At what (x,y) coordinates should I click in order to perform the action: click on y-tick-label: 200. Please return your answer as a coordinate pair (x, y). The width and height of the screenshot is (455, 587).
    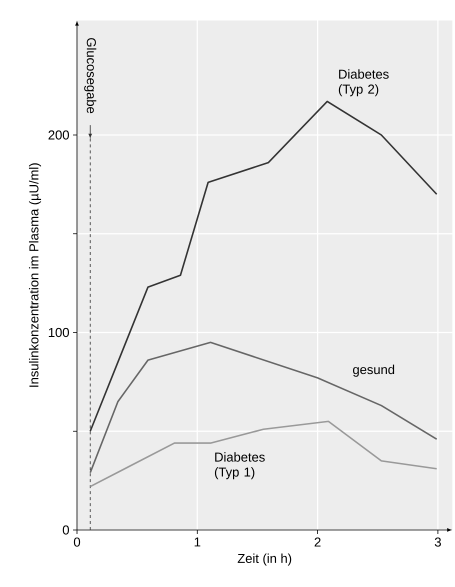
    Looking at the image, I should click on (58, 135).